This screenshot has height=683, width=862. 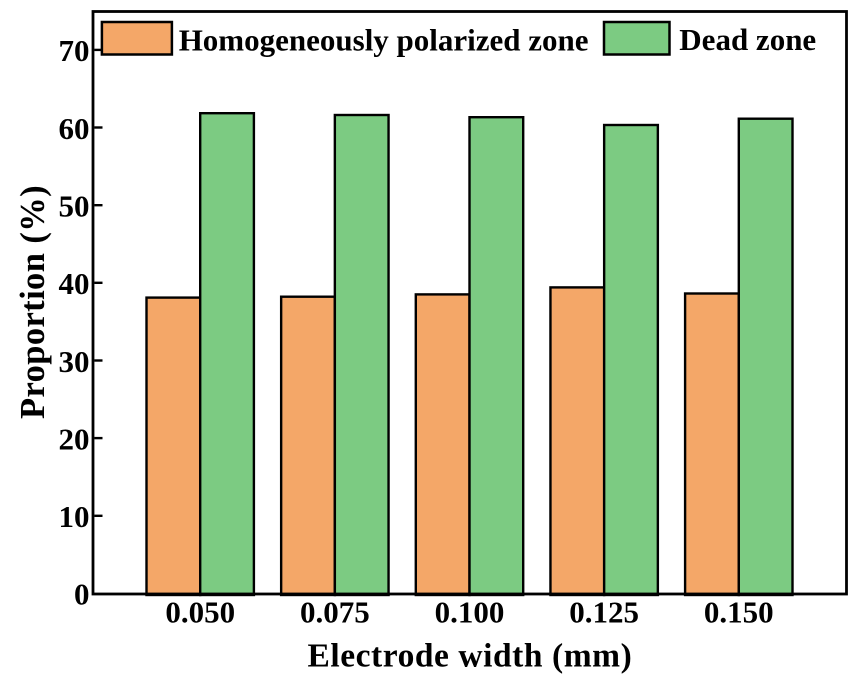 I want to click on svg-text: 60, so click(x=74, y=128).